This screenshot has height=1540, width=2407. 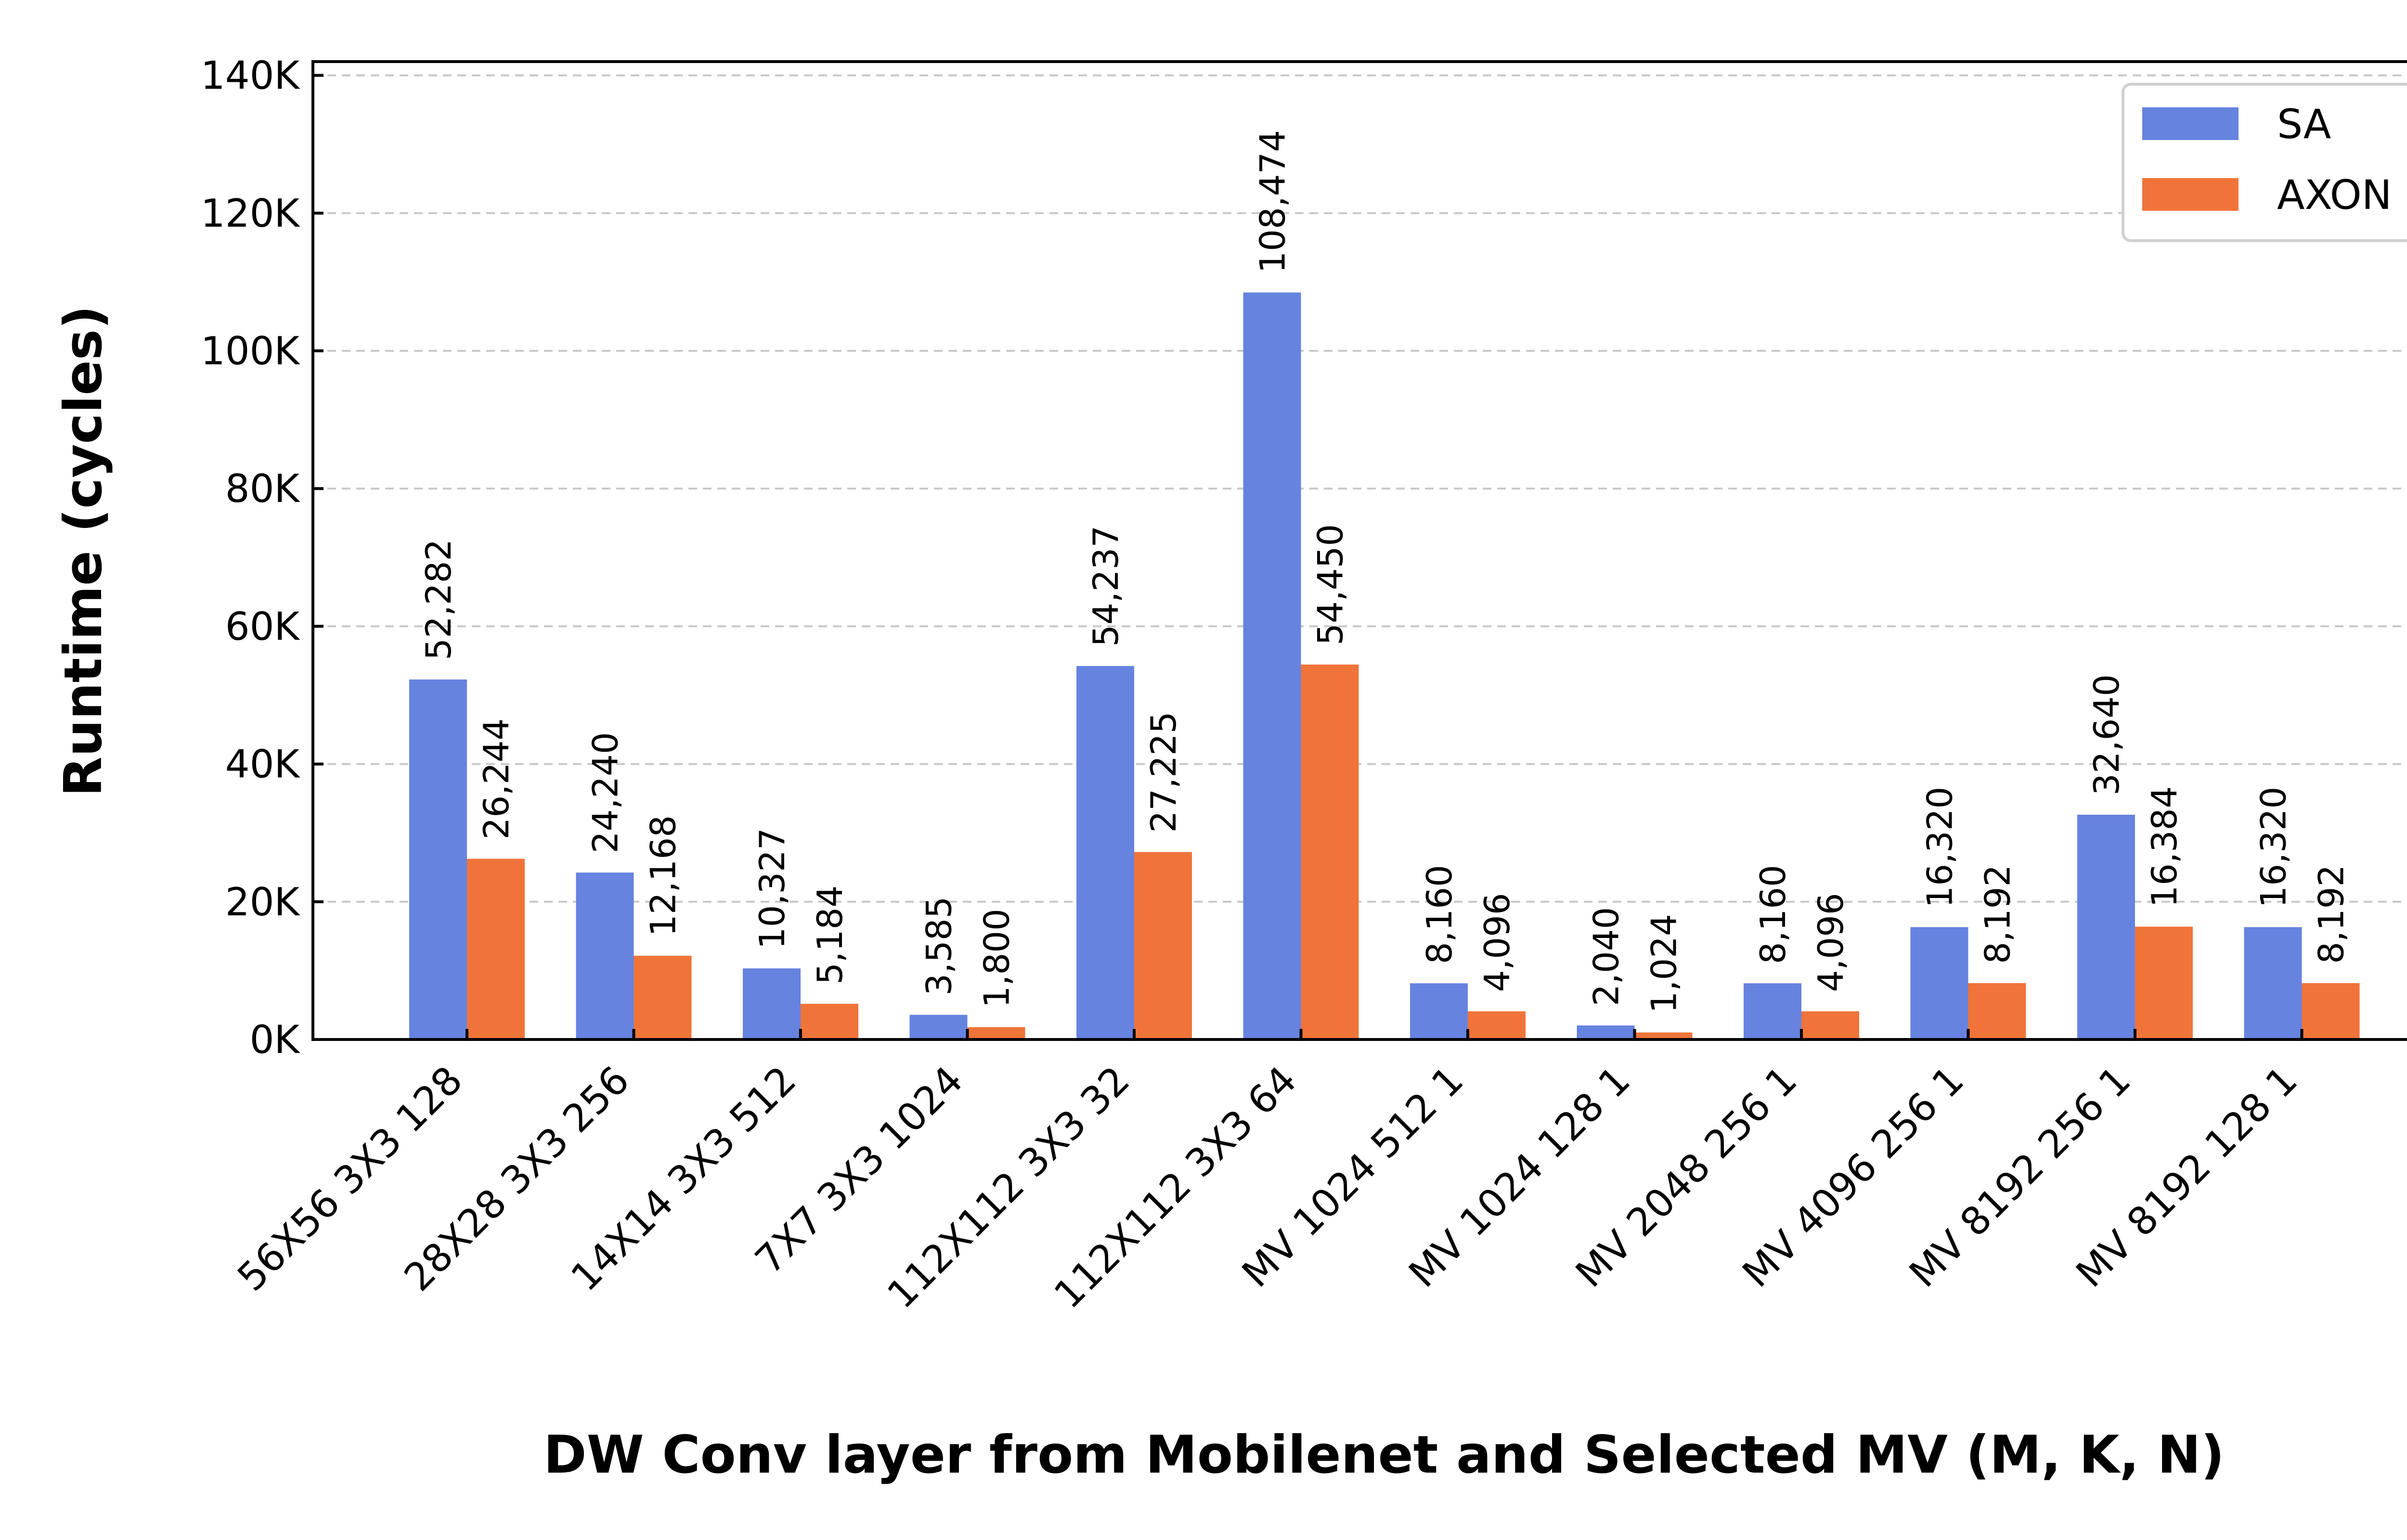 What do you see at coordinates (2106, 735) in the screenshot?
I see `data-label-sa: 32,640` at bounding box center [2106, 735].